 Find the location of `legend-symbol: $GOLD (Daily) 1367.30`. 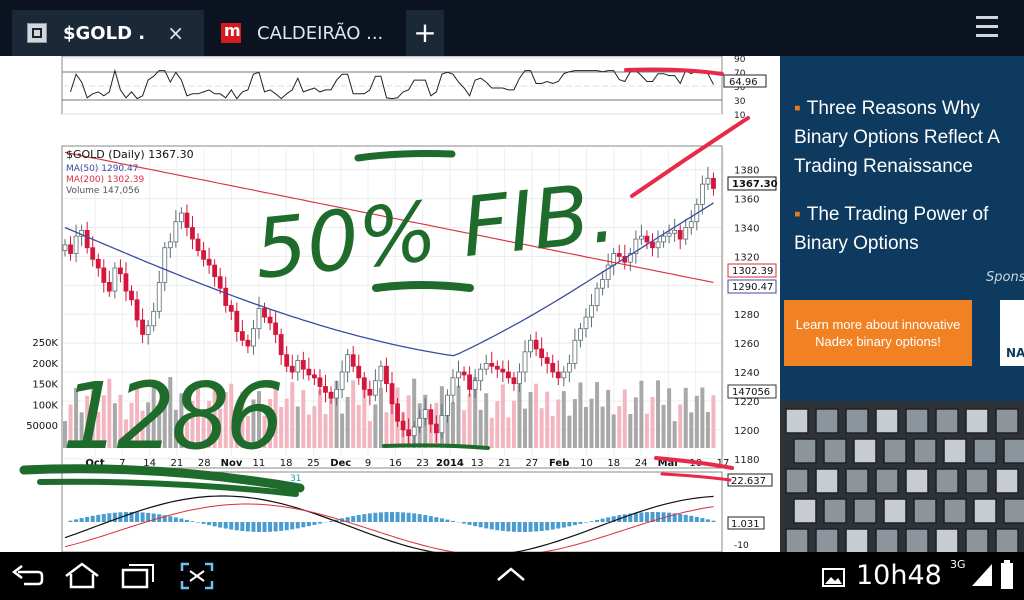

legend-symbol: $GOLD (Daily) 1367.30 is located at coordinates (130, 154).